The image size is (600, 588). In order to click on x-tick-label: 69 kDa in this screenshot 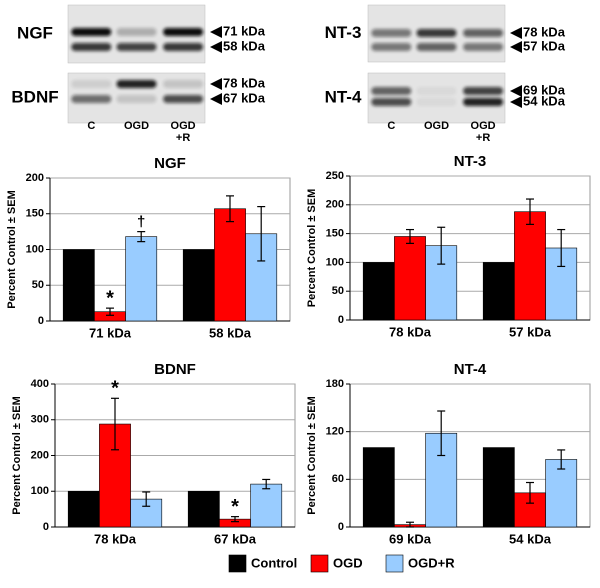, I will do `click(410, 538)`.